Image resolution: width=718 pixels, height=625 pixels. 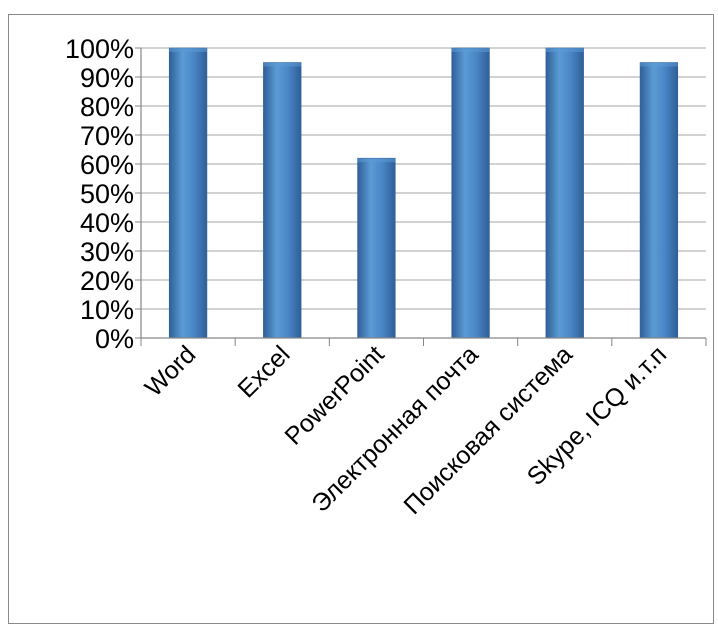 What do you see at coordinates (99, 49) in the screenshot?
I see `y-tick-label: 100%` at bounding box center [99, 49].